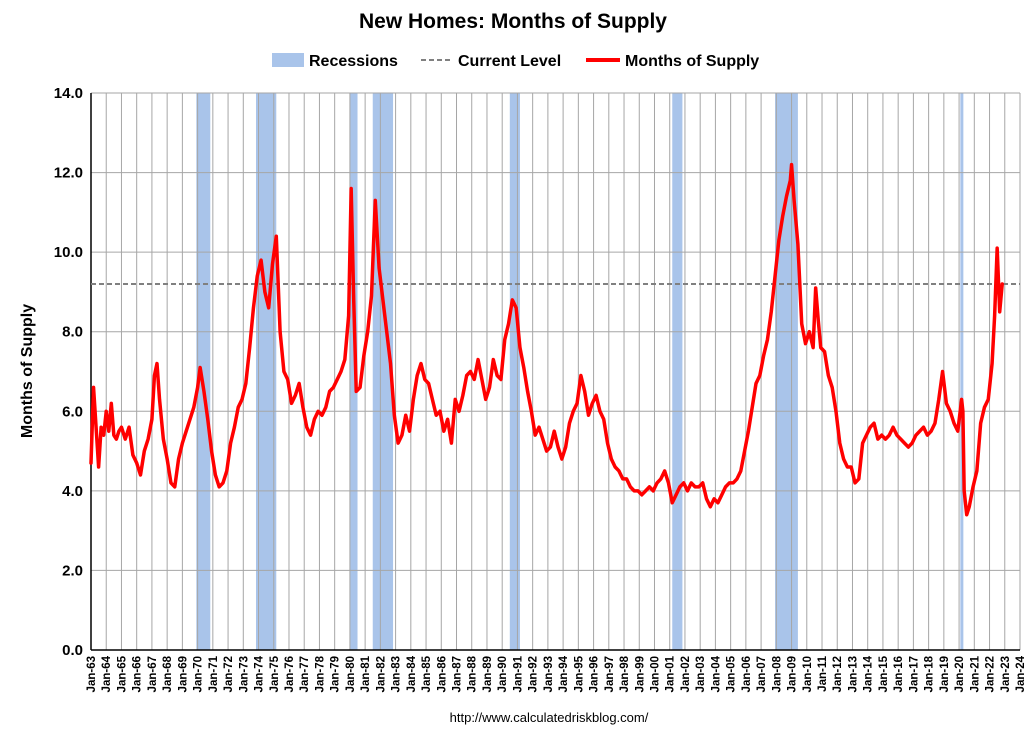  Describe the element at coordinates (869, 673) in the screenshot. I see `x-tick-label: Jan-14` at that location.